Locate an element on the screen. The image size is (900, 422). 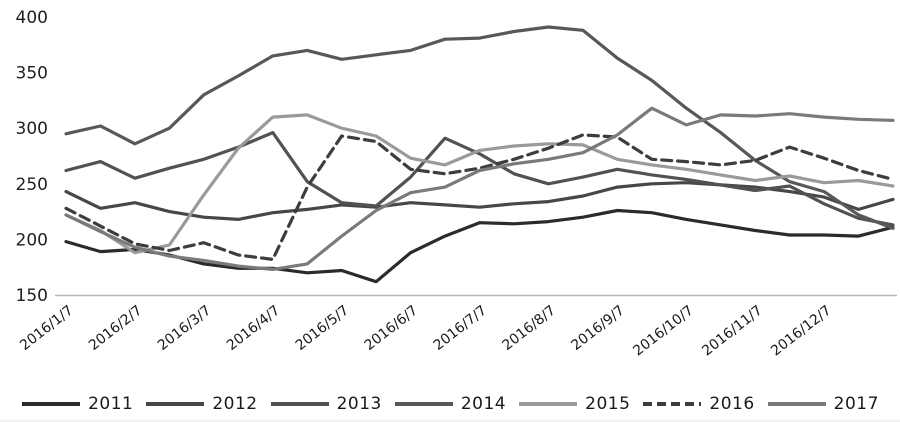
legend-label: 2013 is located at coordinates (359, 404).